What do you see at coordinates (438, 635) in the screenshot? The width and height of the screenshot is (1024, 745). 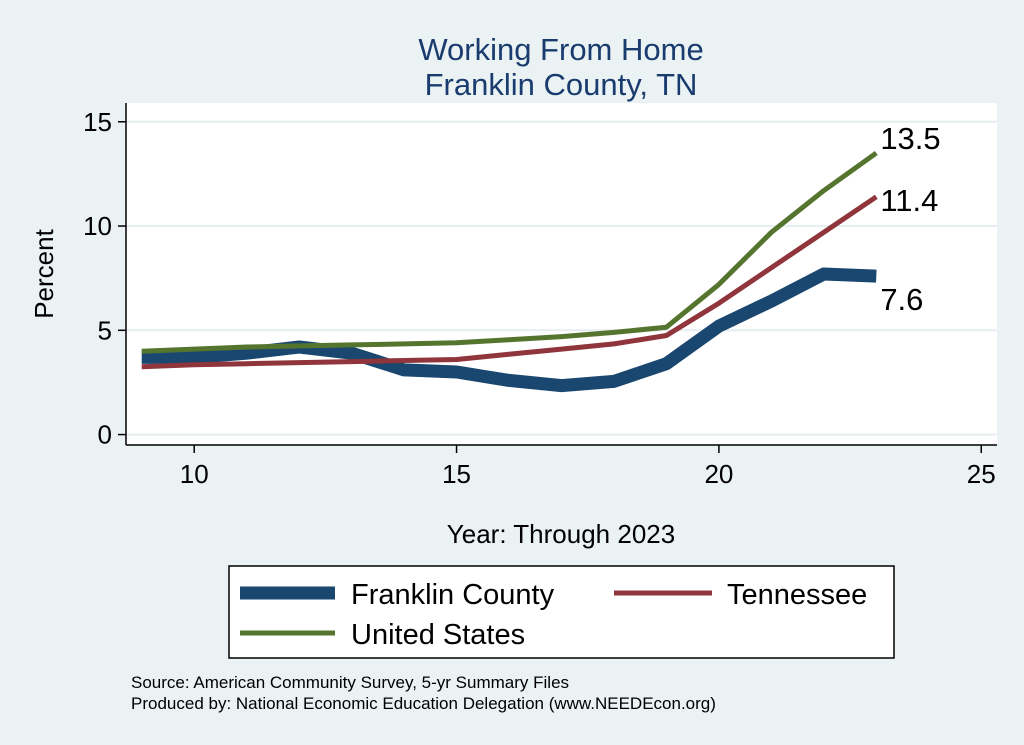 I see `legend-label-united-states: United States` at bounding box center [438, 635].